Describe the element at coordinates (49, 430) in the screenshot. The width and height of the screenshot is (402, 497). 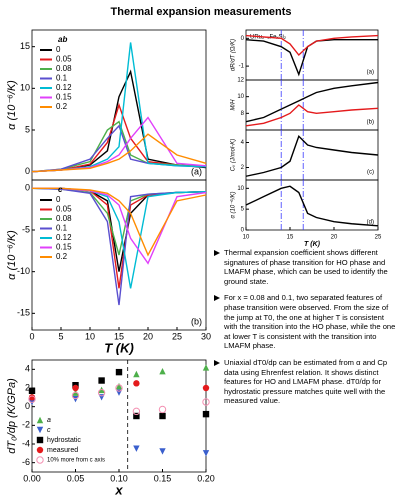
I see `legend-label: c` at that location.